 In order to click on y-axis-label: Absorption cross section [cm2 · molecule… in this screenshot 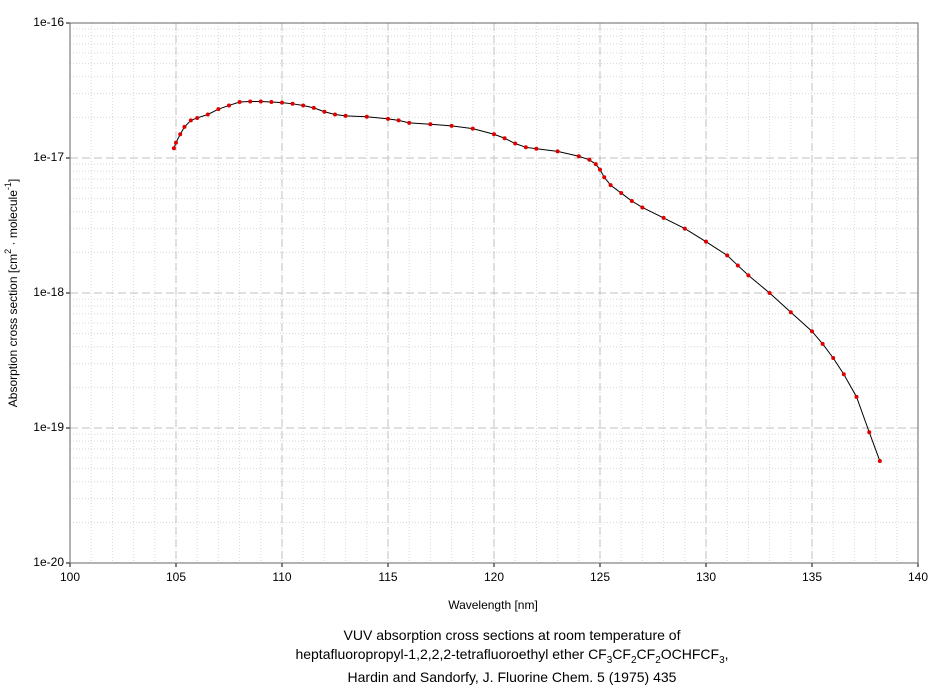, I will do `click(11, 293)`.